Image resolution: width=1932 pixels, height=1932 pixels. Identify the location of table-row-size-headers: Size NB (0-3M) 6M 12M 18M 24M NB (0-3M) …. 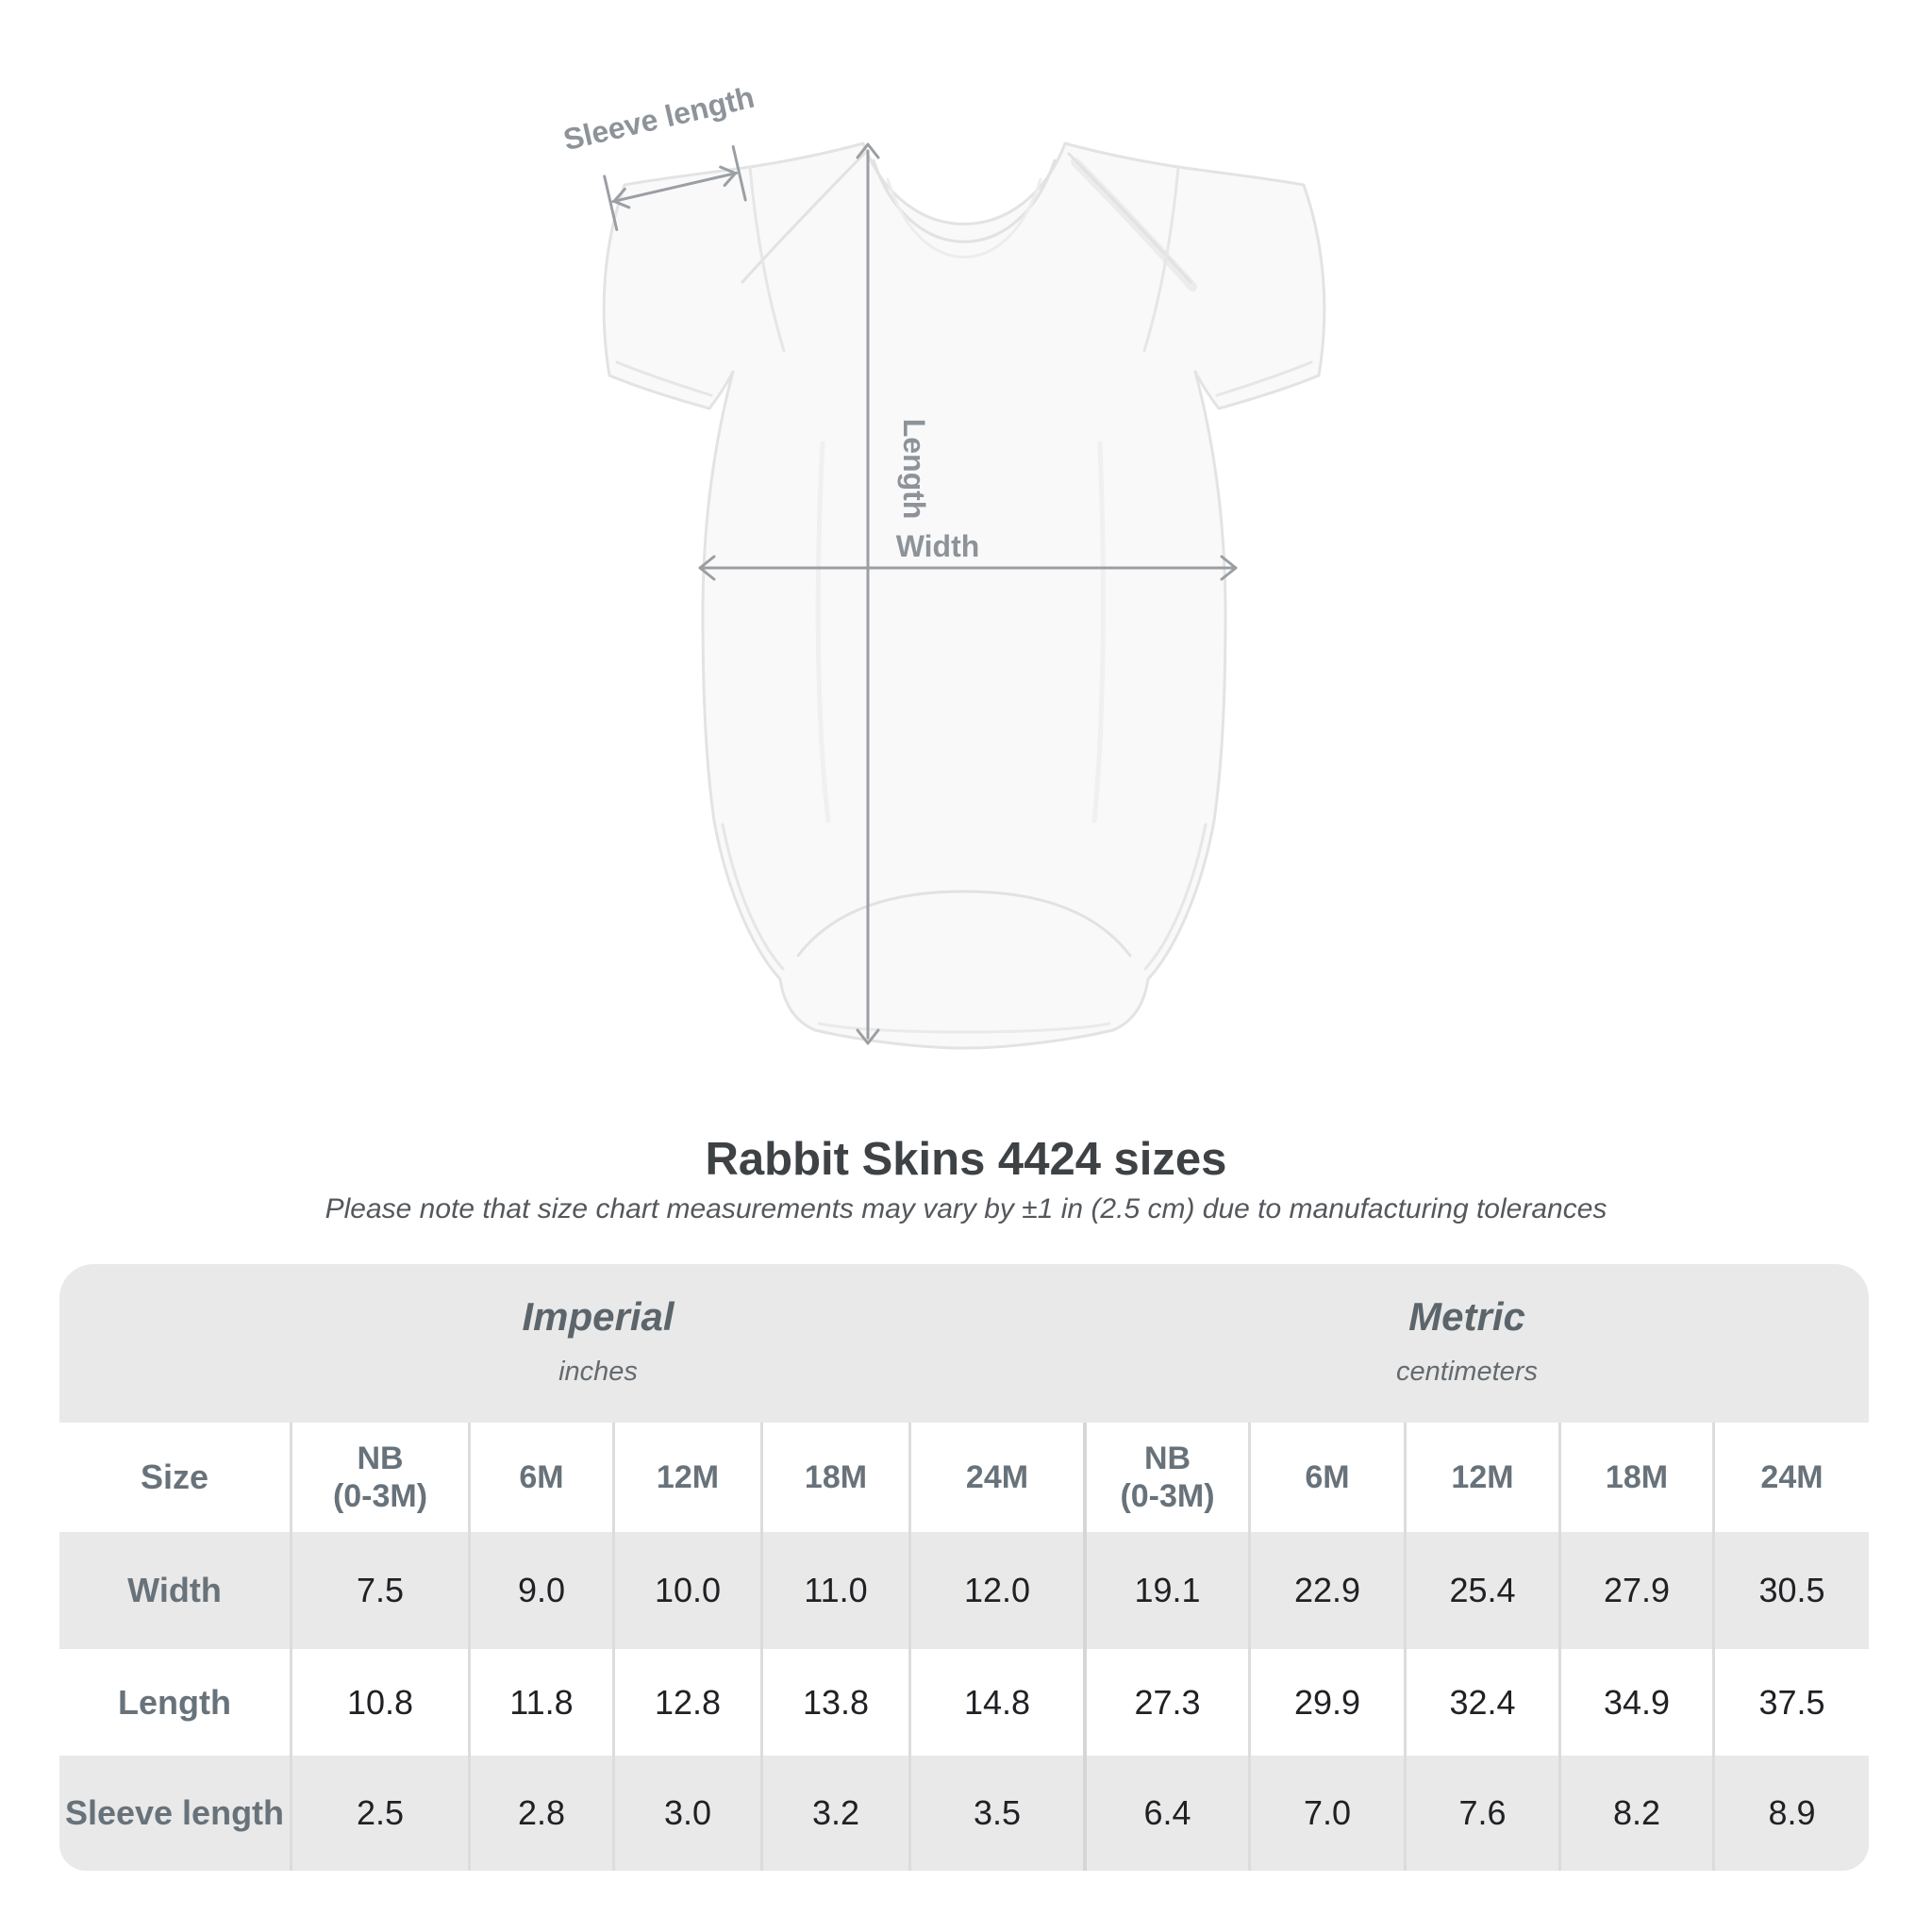
(964, 1478).